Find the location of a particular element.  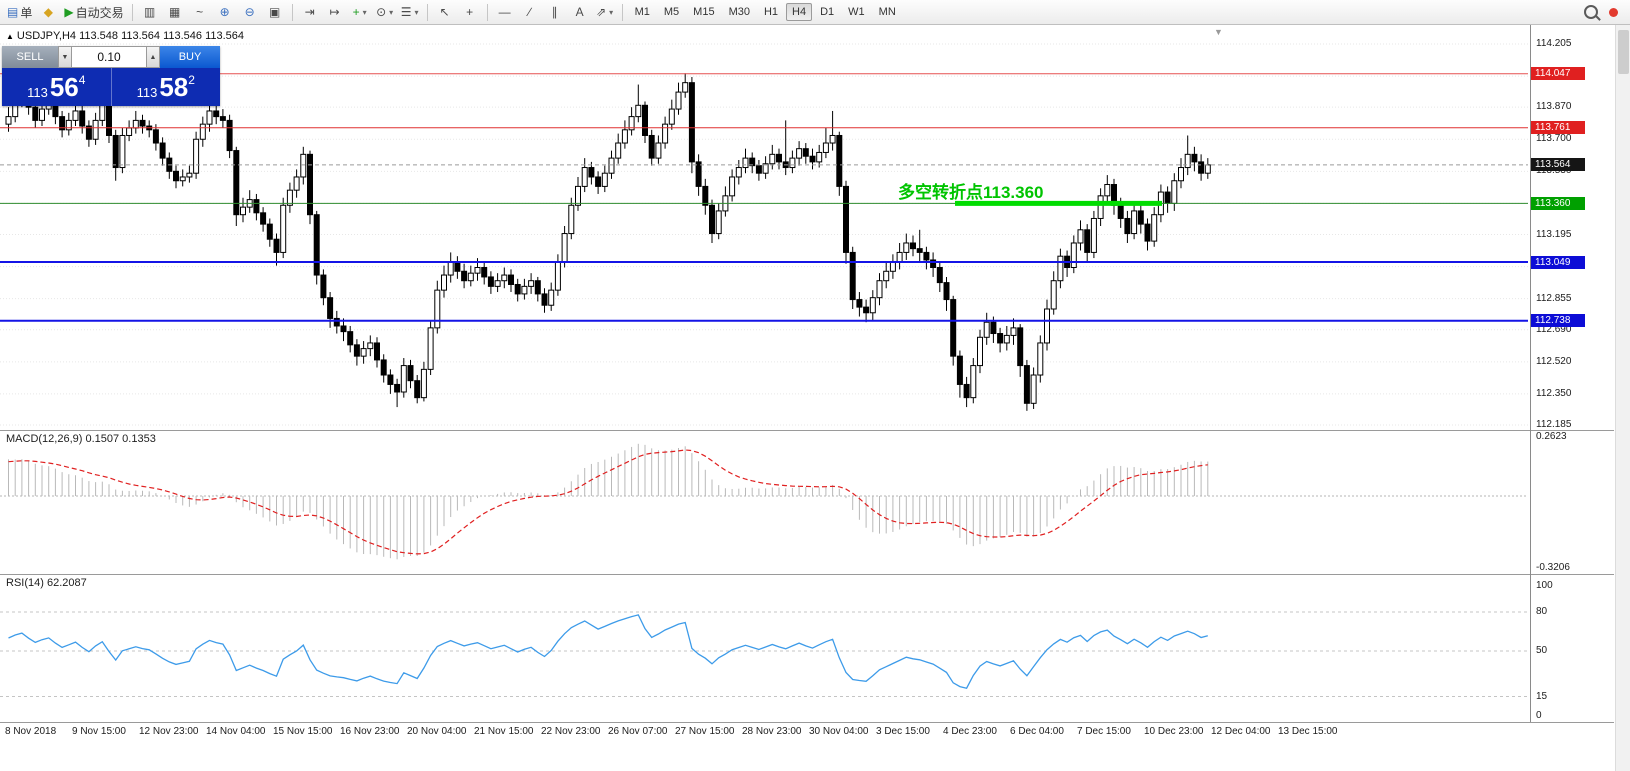

price-axis-label: 112.185 is located at coordinates (1554, 424).